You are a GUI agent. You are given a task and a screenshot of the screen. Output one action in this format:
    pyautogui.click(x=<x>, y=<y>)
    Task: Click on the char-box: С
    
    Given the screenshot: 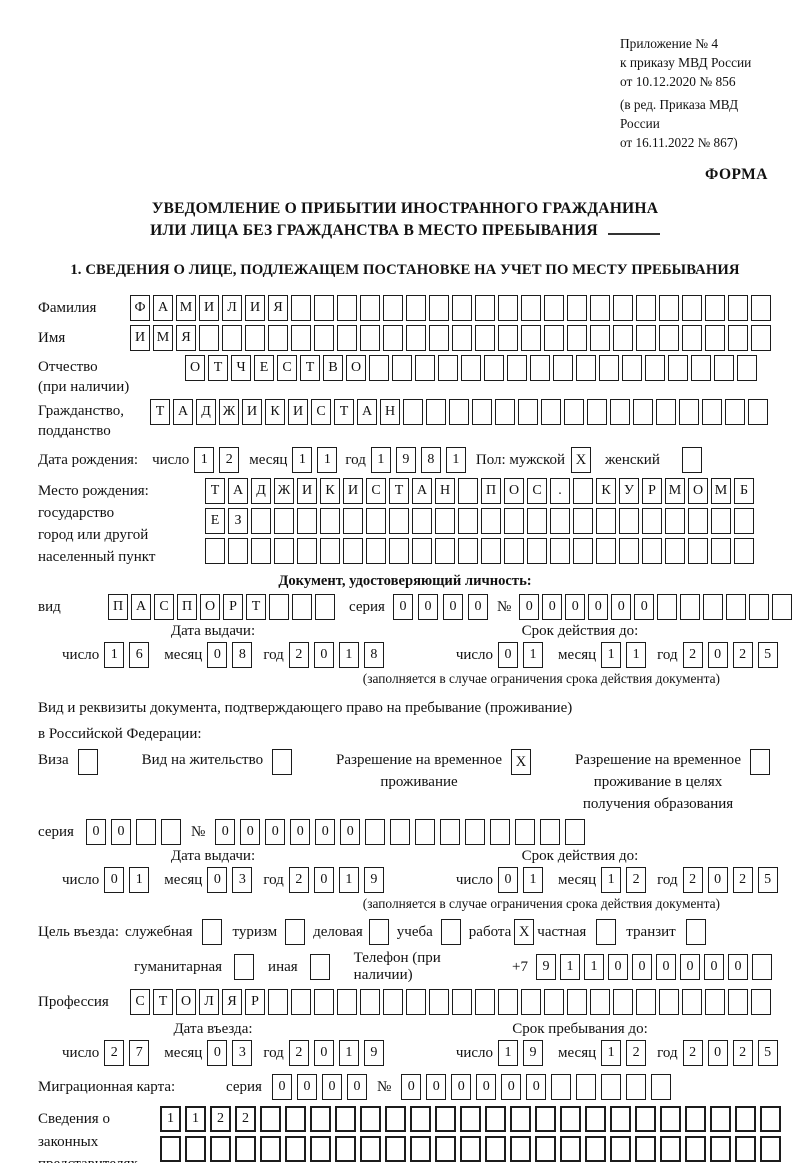 What is the action you would take?
    pyautogui.click(x=376, y=491)
    